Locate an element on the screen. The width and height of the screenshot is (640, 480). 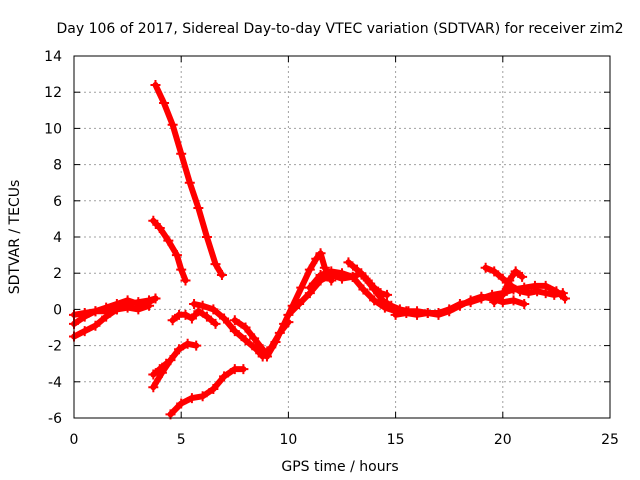
y-tick-label: 8 is located at coordinates (57, 166).